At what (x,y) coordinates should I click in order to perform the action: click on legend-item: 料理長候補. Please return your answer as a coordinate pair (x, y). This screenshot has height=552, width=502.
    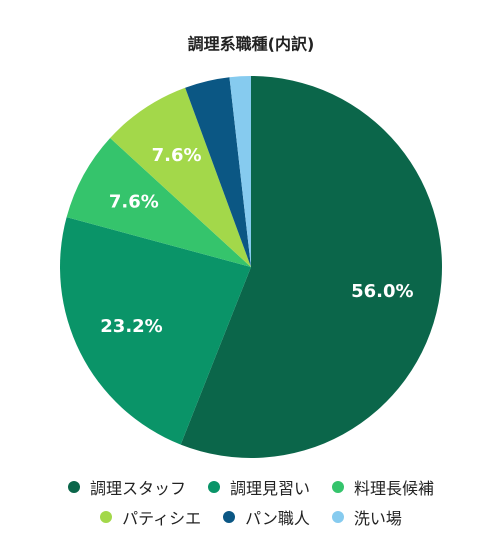
    Looking at the image, I should click on (383, 487).